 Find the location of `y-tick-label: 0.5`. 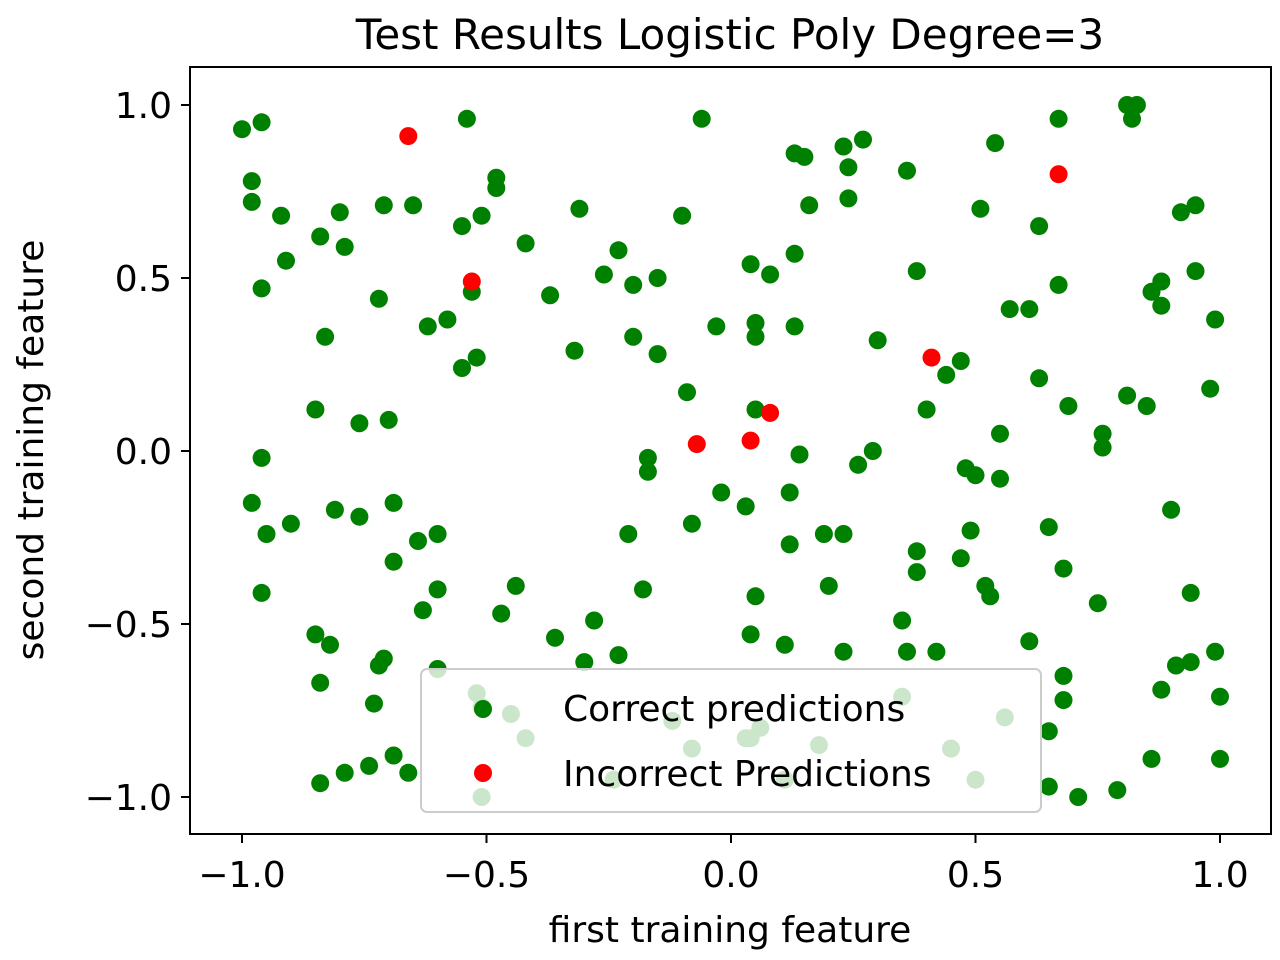

y-tick-label: 0.5 is located at coordinates (143, 279).